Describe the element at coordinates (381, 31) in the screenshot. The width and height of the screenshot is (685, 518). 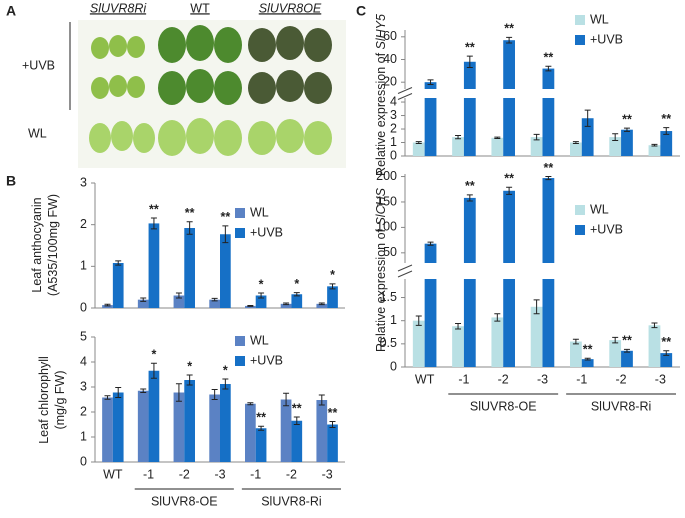
I see `y-axis-label-gene: SlHY5` at that location.